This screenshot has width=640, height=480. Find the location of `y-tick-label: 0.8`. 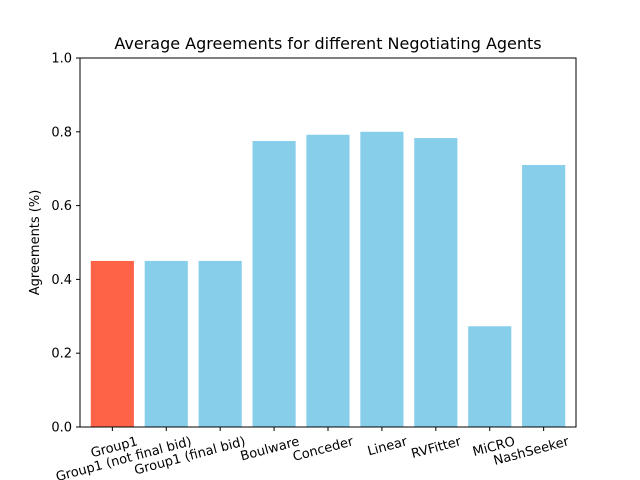

y-tick-label: 0.8 is located at coordinates (61, 132).